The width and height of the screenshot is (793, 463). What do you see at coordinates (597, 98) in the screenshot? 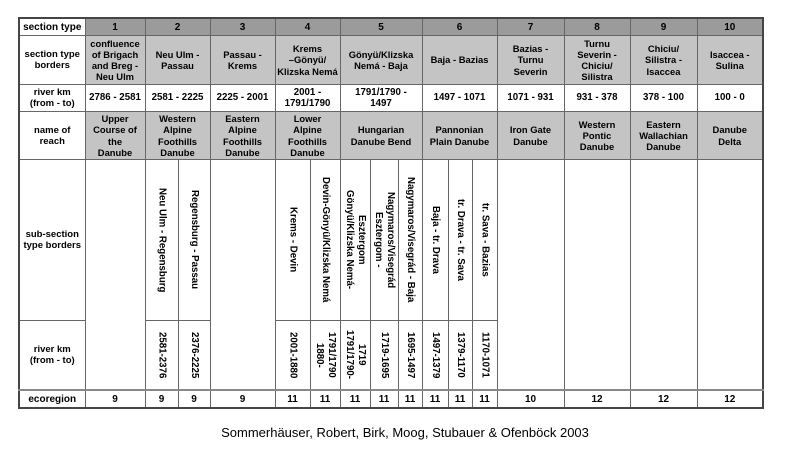
I see `km-8: 931 - 378` at bounding box center [597, 98].